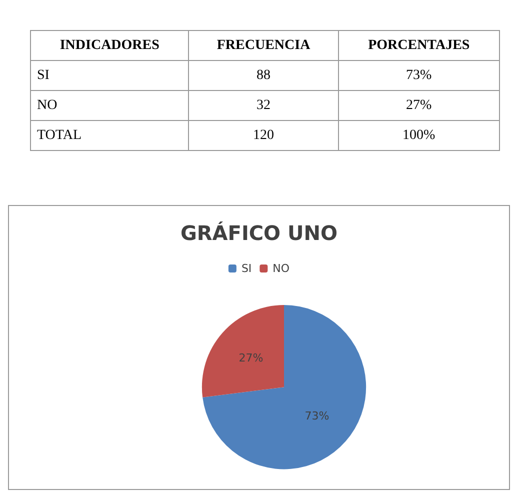  What do you see at coordinates (419, 135) in the screenshot?
I see `text: 100%` at bounding box center [419, 135].